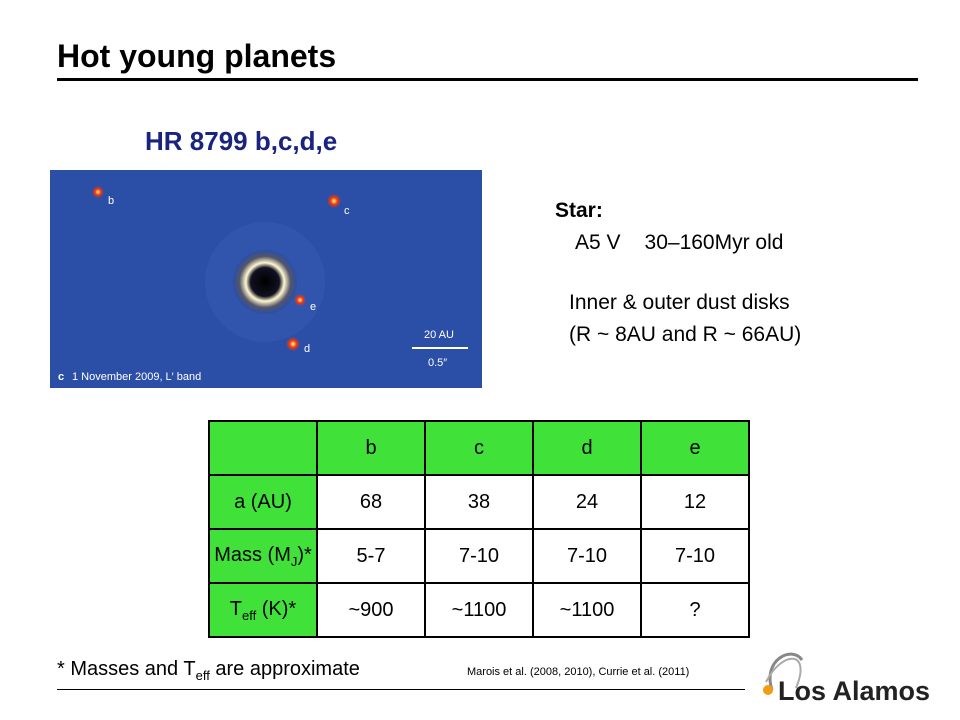  Describe the element at coordinates (235, 608) in the screenshot. I see `label-text: T` at that location.